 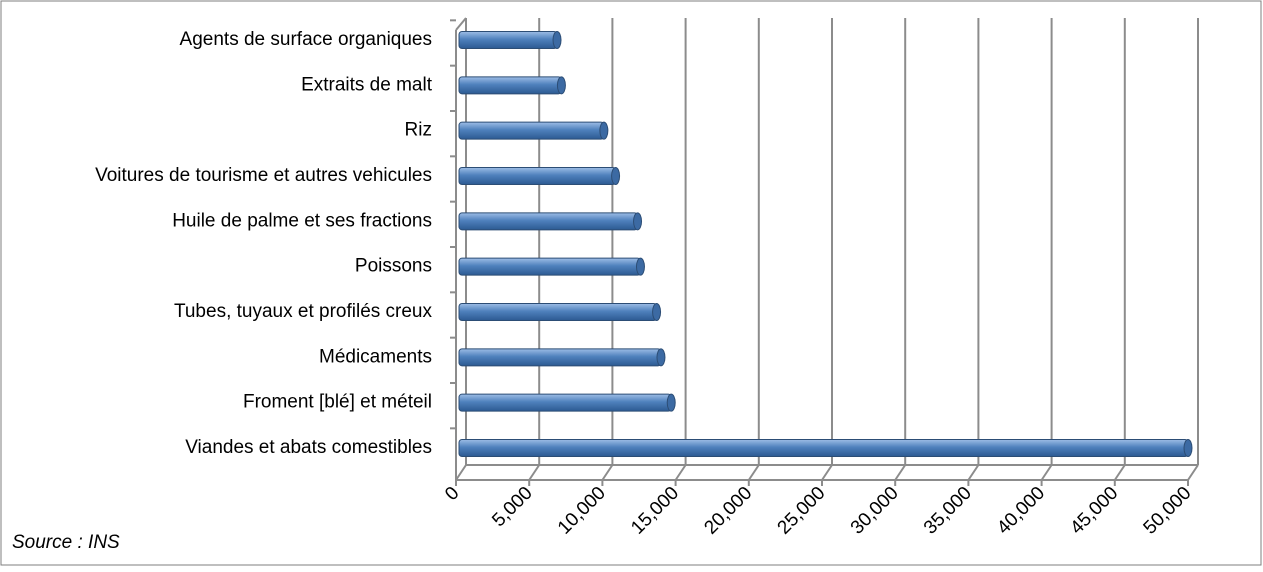 What do you see at coordinates (337, 402) in the screenshot?
I see `y-tick-label: Froment [blé] et méteil` at bounding box center [337, 402].